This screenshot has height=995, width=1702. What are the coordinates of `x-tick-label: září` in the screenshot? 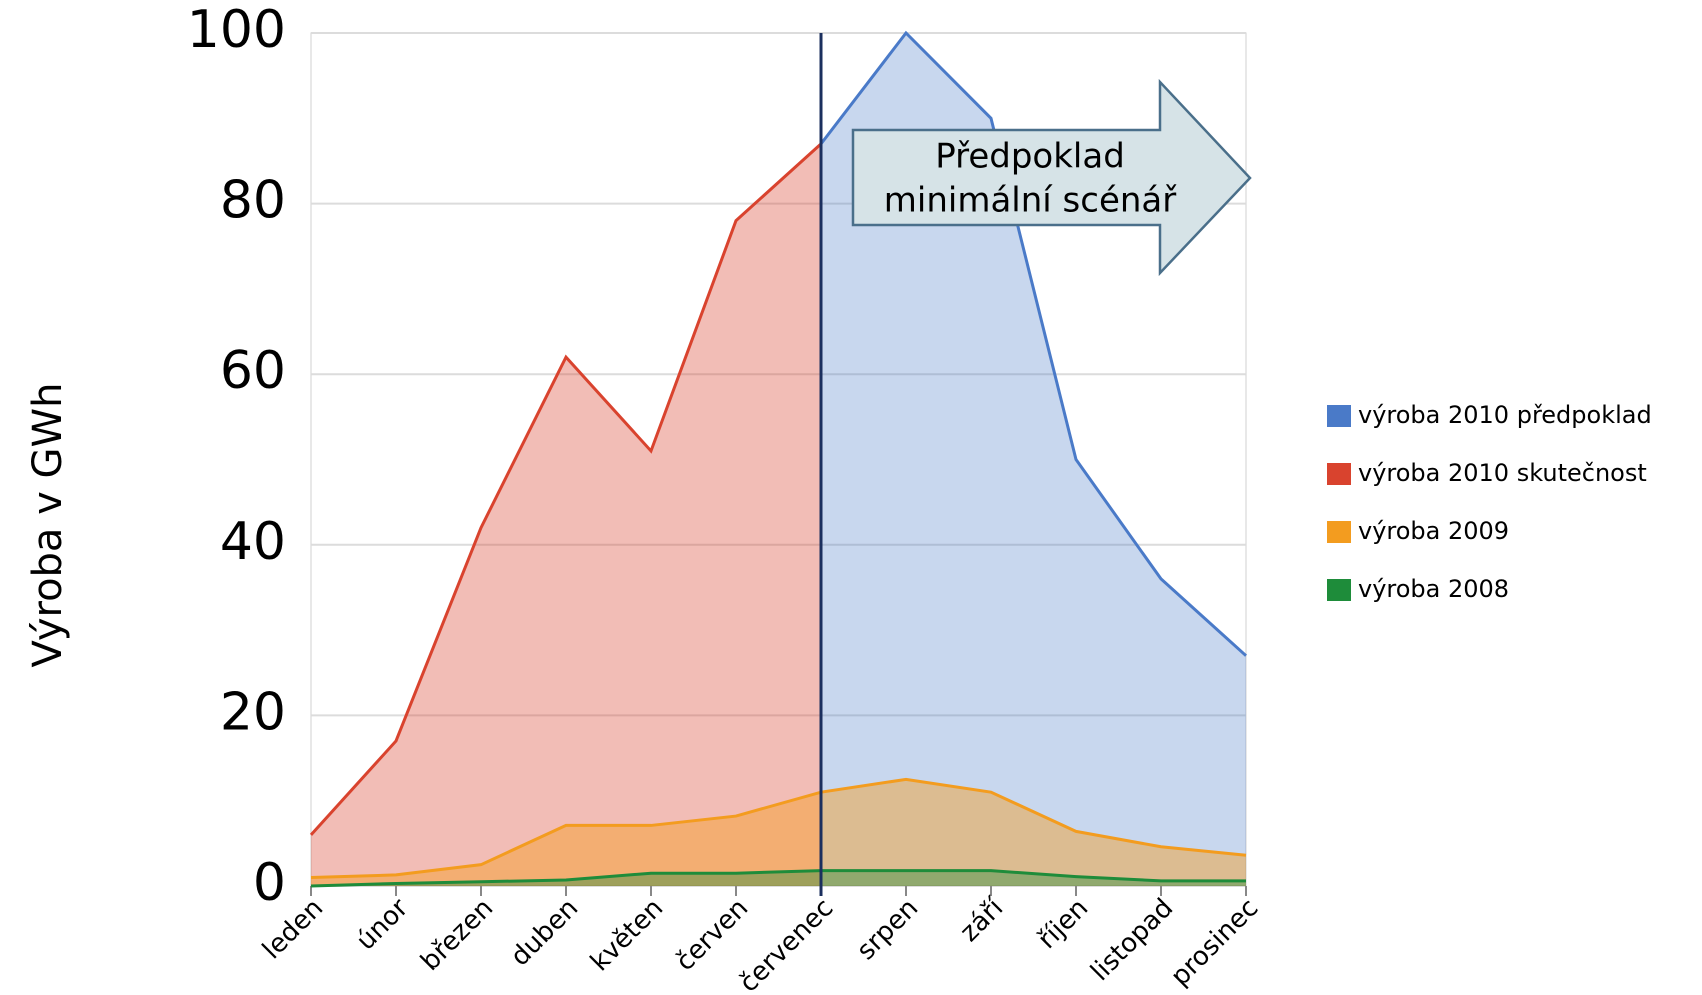 It's located at (981, 919).